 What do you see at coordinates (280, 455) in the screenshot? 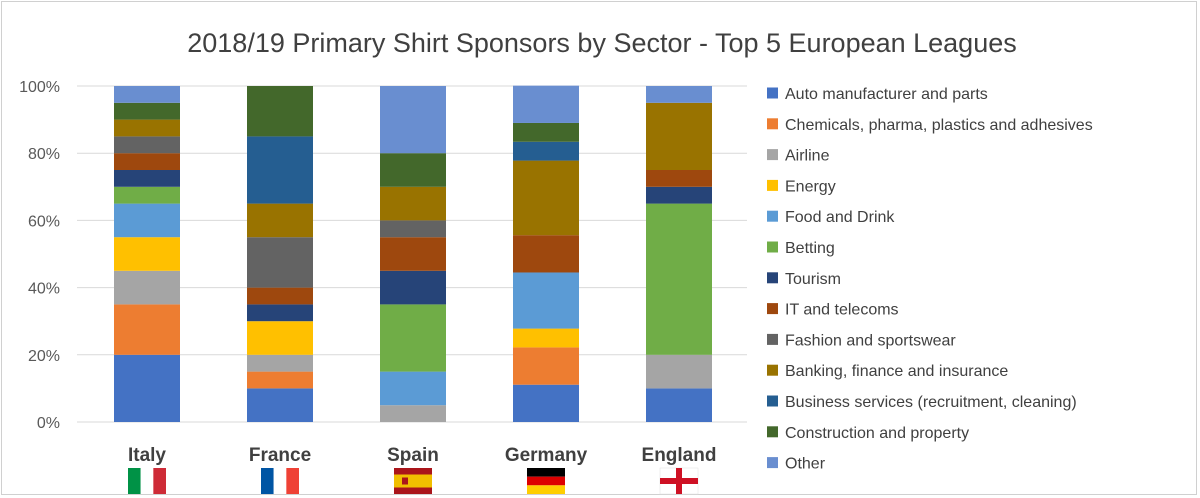
I see `category-label: France` at bounding box center [280, 455].